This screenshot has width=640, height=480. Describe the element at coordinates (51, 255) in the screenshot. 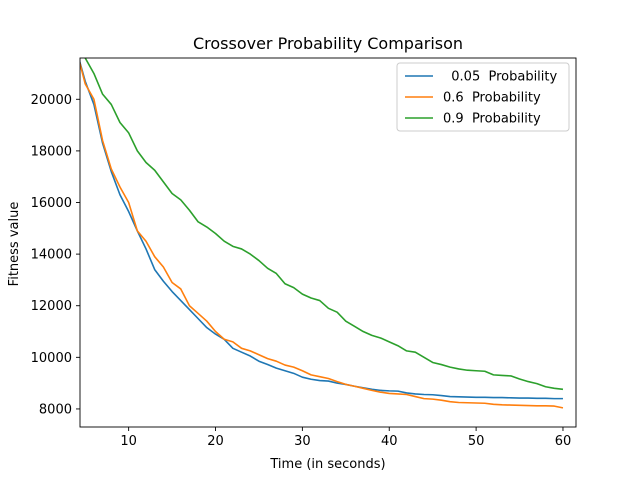

I see `y-tick-label: 14000` at that location.